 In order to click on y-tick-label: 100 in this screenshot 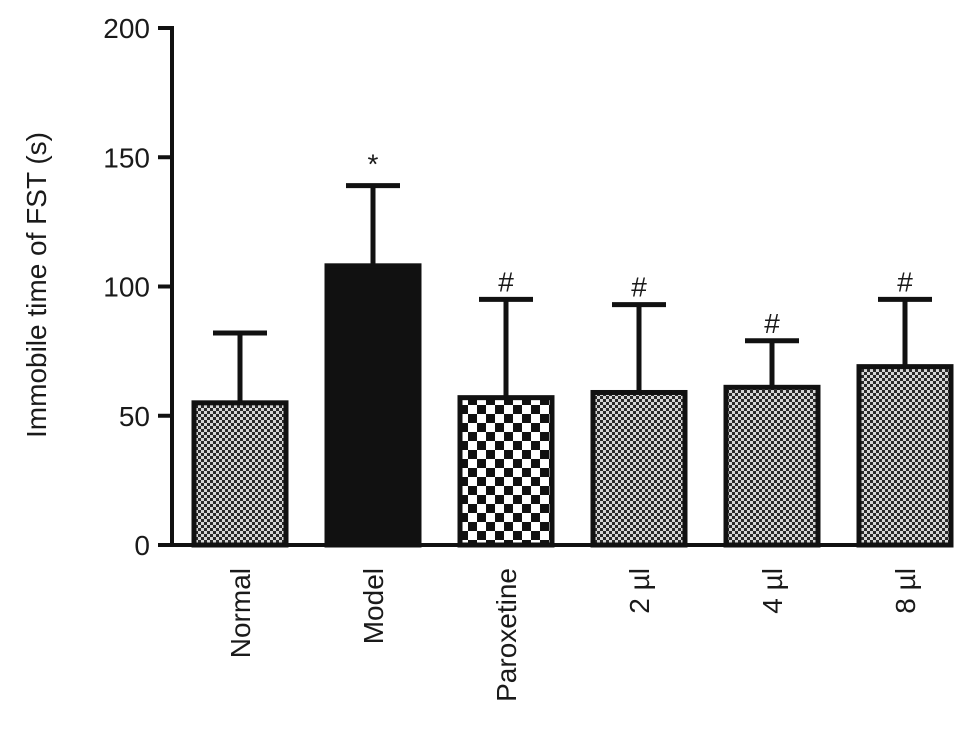, I will do `click(126, 287)`.